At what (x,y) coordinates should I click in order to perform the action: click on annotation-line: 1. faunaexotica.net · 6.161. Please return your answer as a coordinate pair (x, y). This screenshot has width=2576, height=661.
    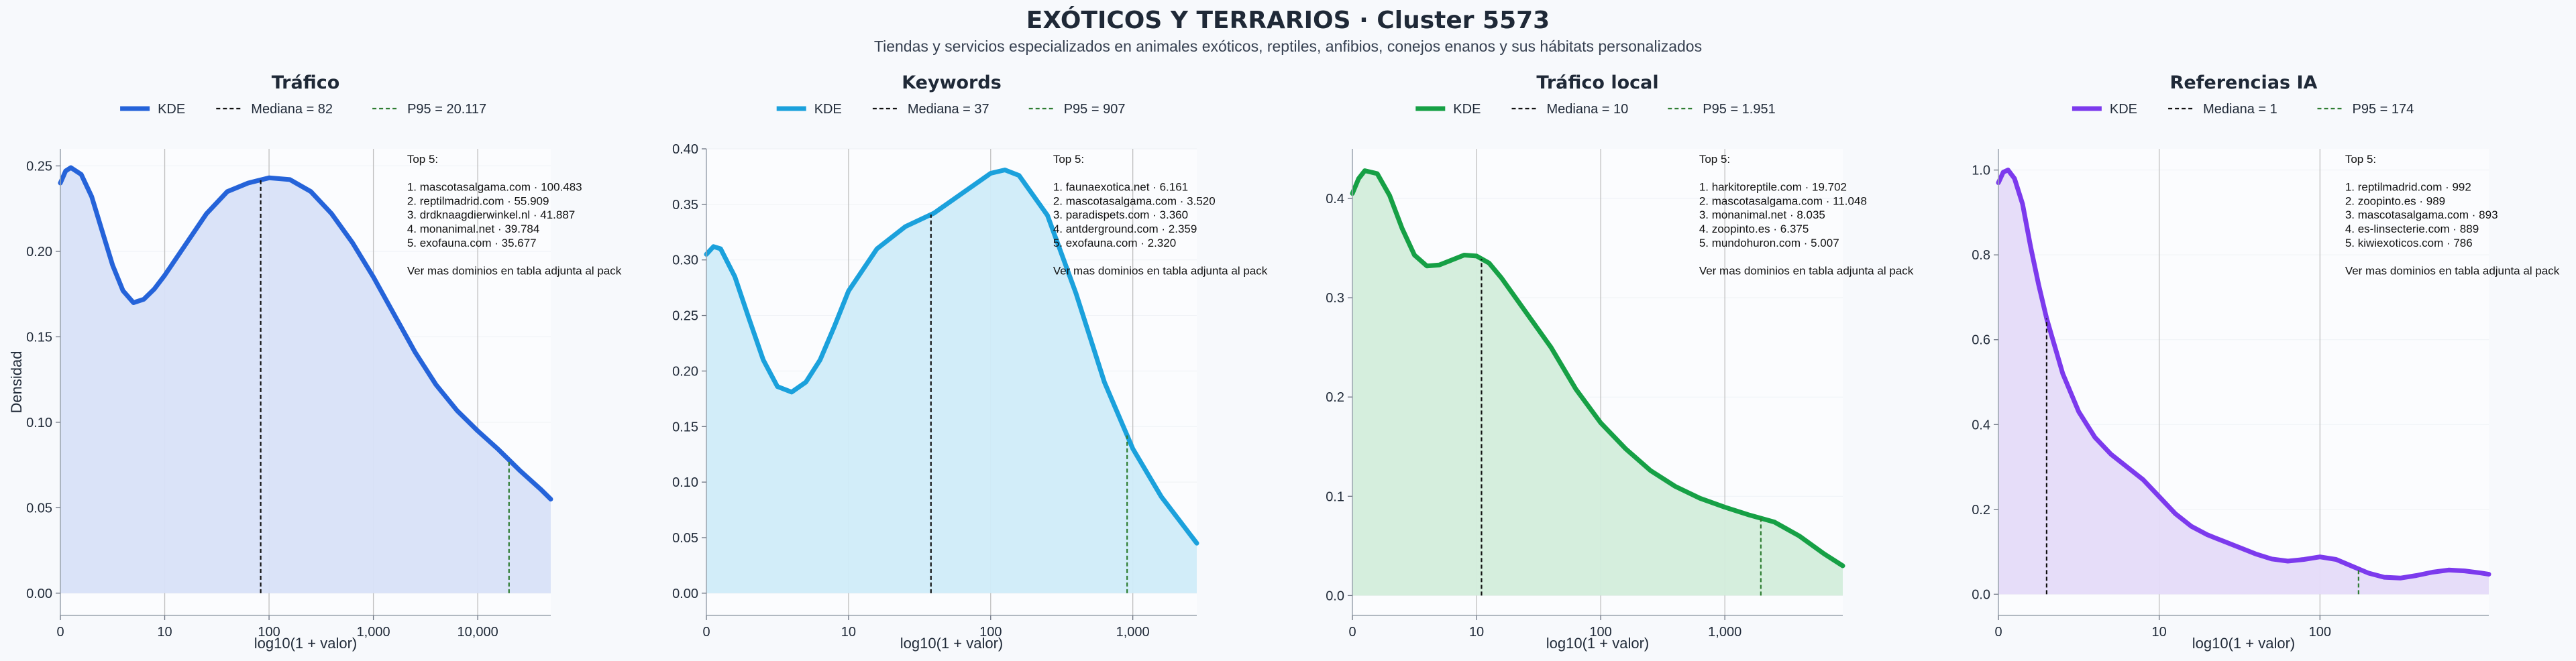
    Looking at the image, I should click on (1120, 187).